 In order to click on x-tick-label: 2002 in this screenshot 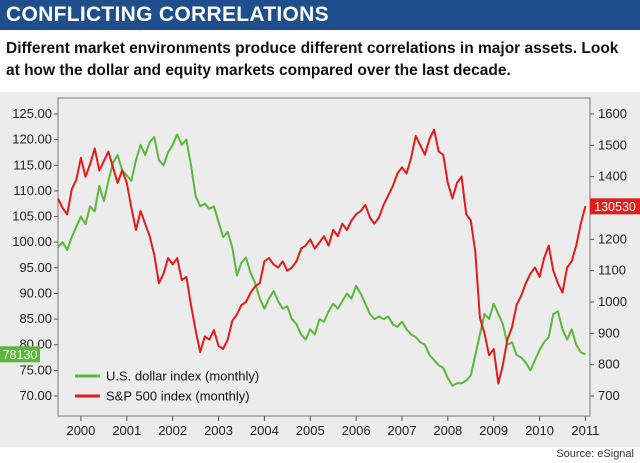, I will do `click(172, 430)`.